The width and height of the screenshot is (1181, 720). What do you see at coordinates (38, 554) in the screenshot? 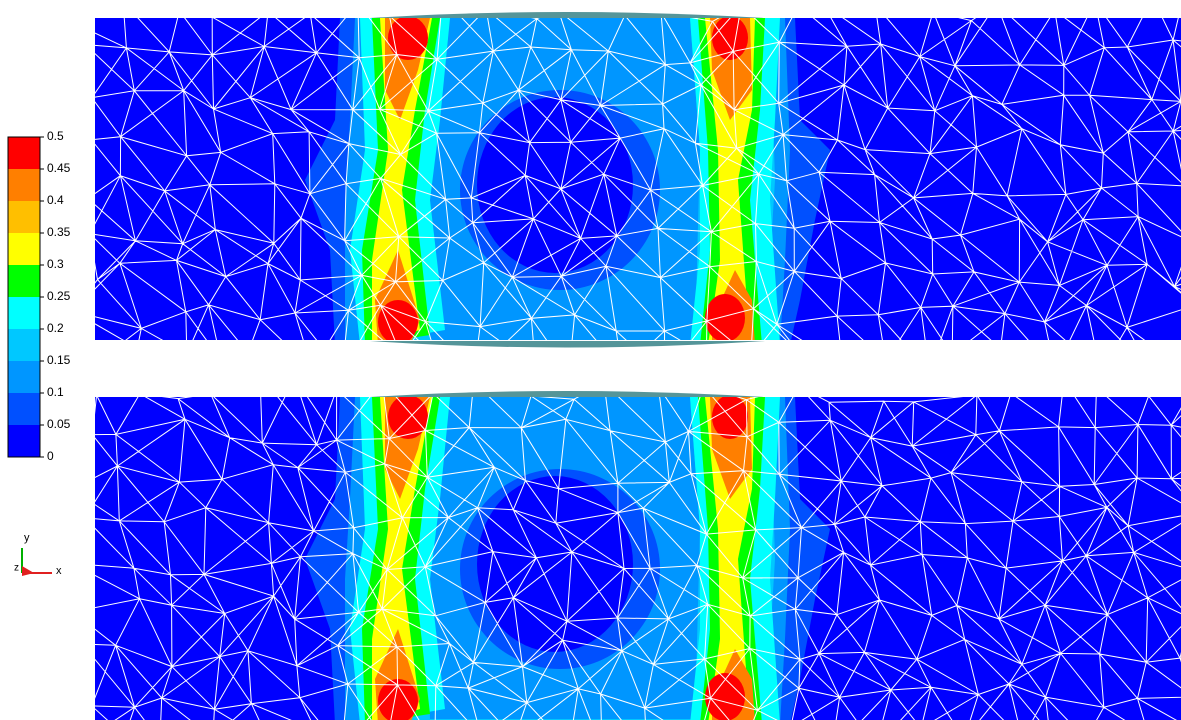
I see `axis-triad: y z x` at bounding box center [38, 554].